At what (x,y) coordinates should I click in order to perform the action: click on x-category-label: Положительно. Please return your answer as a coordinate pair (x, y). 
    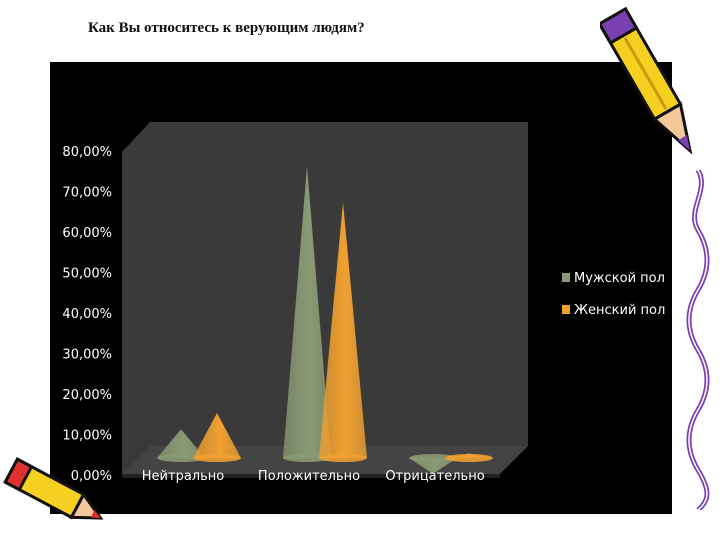
    Looking at the image, I should click on (309, 476).